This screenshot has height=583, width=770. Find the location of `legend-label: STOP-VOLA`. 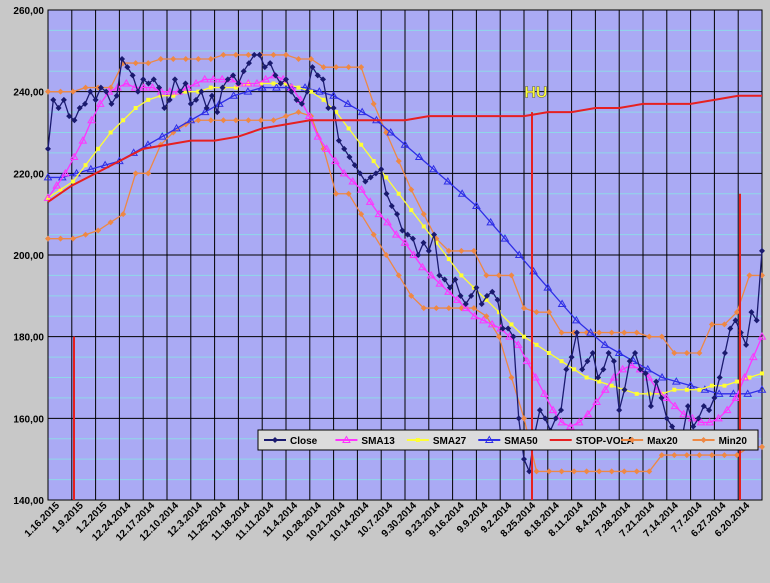

legend-label: STOP-VOLA is located at coordinates (605, 441).